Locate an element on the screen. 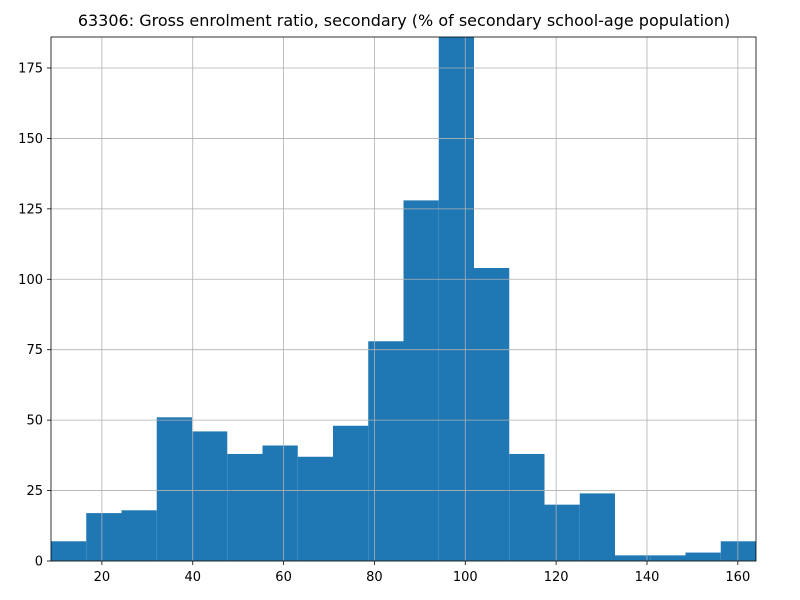 This screenshot has height=600, width=800. y-tick-label: 125 is located at coordinates (30, 209).